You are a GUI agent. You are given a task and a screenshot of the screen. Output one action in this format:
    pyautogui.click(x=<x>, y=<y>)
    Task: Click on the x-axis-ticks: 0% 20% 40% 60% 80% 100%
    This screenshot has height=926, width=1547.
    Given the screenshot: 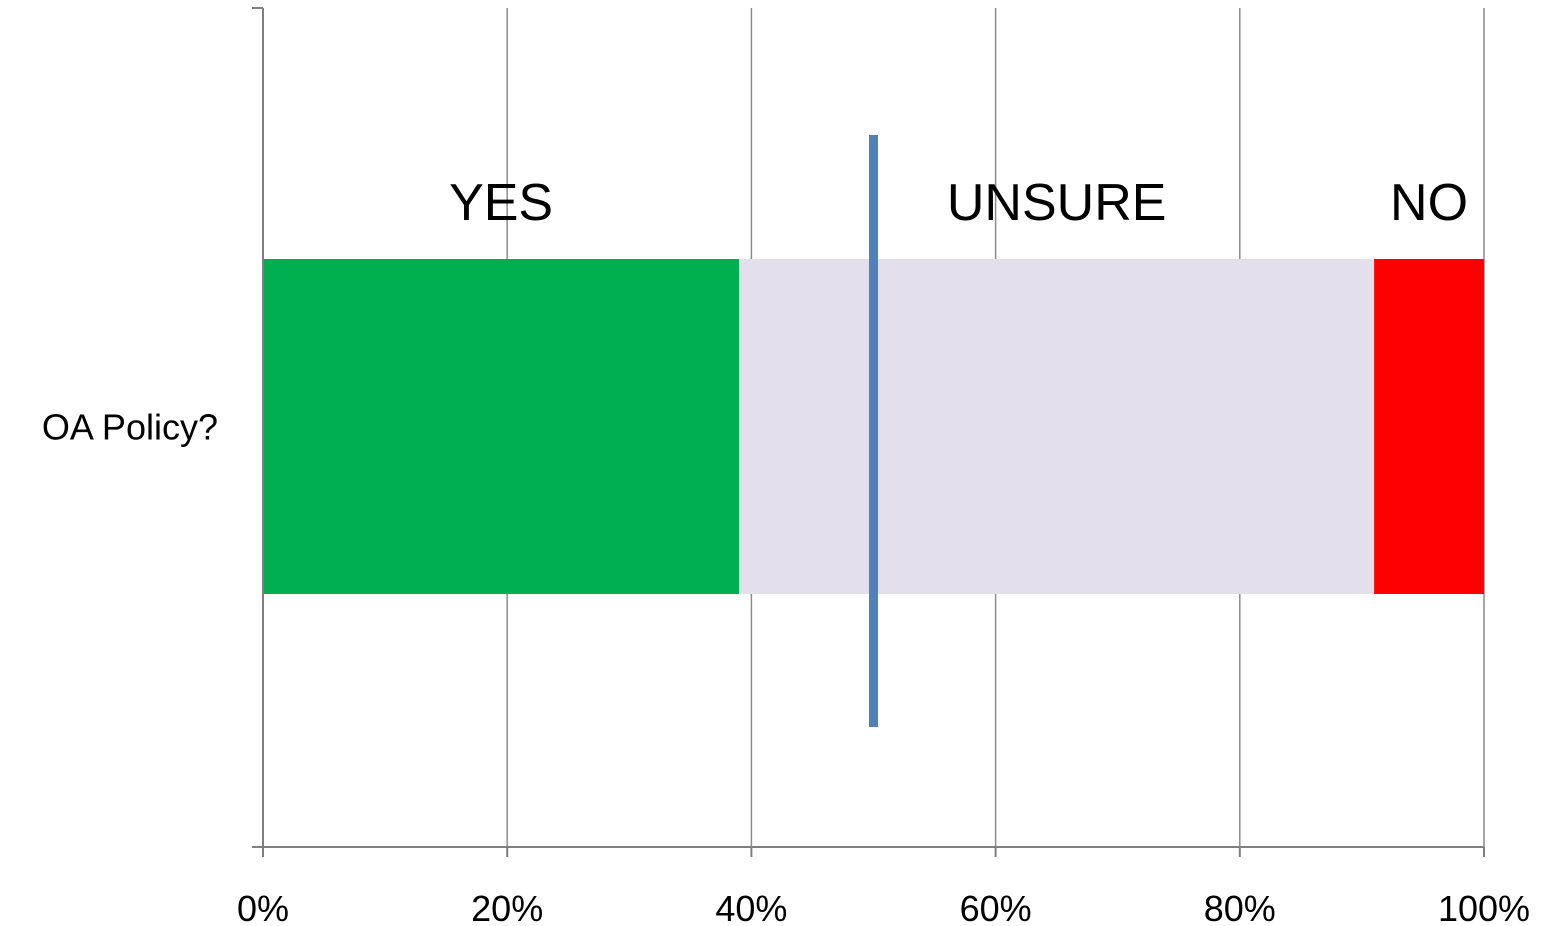 What is the action you would take?
    pyautogui.click(x=883, y=886)
    